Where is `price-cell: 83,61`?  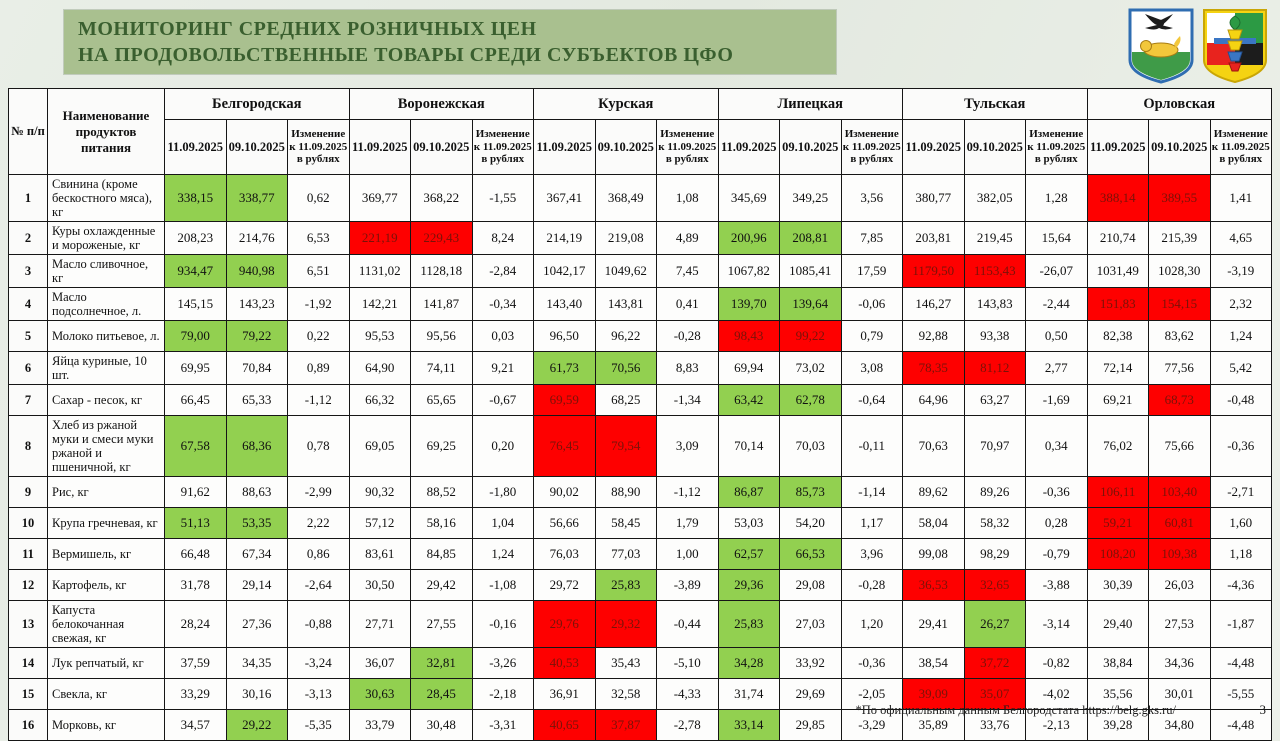
price-cell: 83,61 is located at coordinates (379, 554).